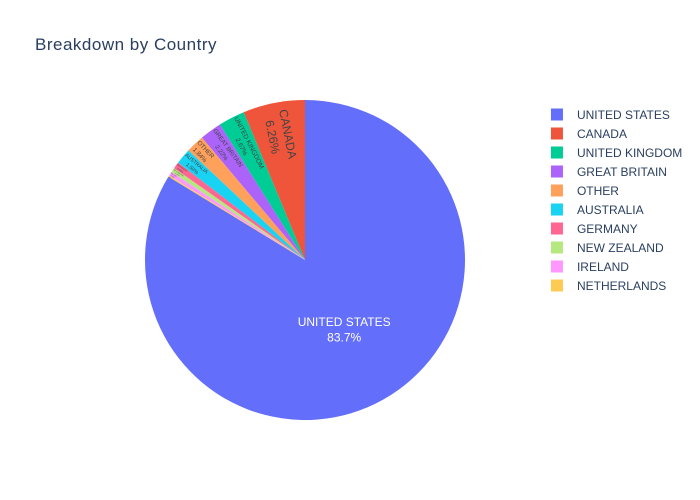  Describe the element at coordinates (607, 229) in the screenshot. I see `svg-text: GERMANY` at that location.